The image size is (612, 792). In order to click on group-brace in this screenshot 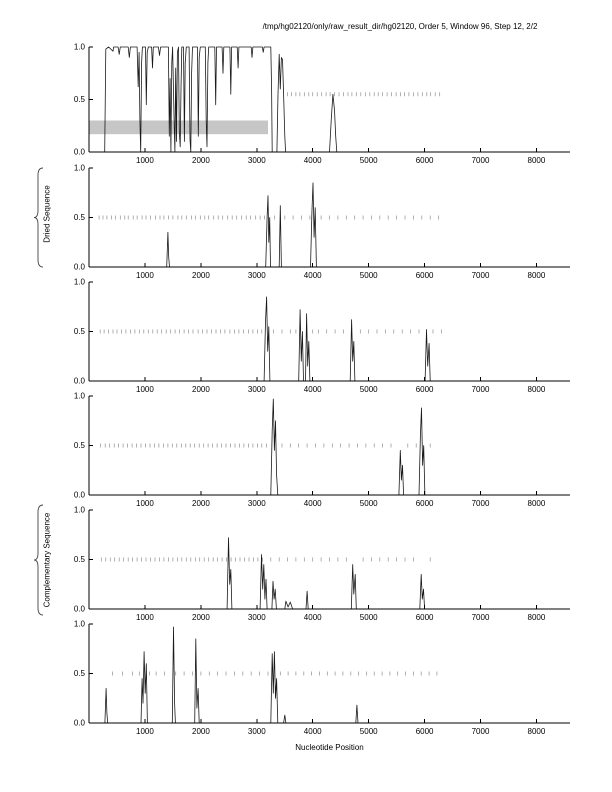, I will do `click(38, 560)`.